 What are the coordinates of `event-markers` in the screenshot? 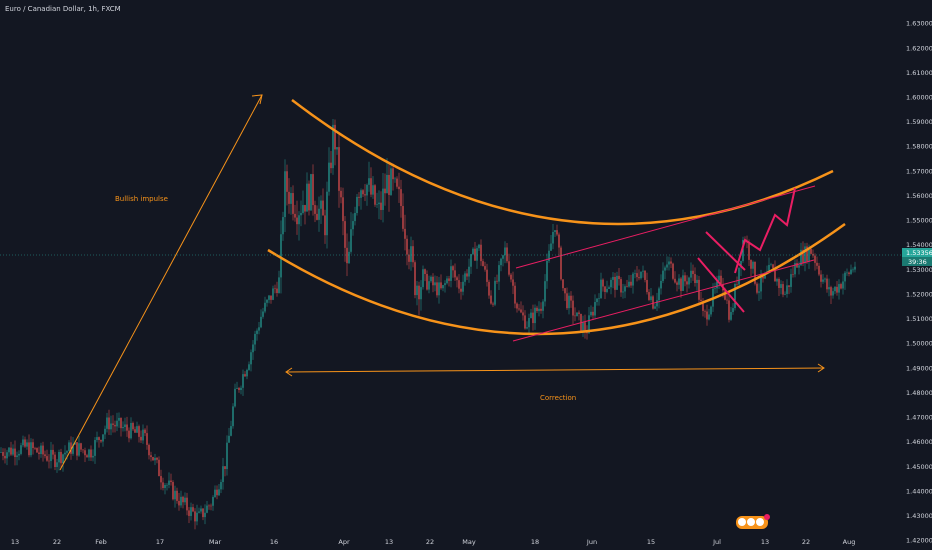 It's located at (753, 521).